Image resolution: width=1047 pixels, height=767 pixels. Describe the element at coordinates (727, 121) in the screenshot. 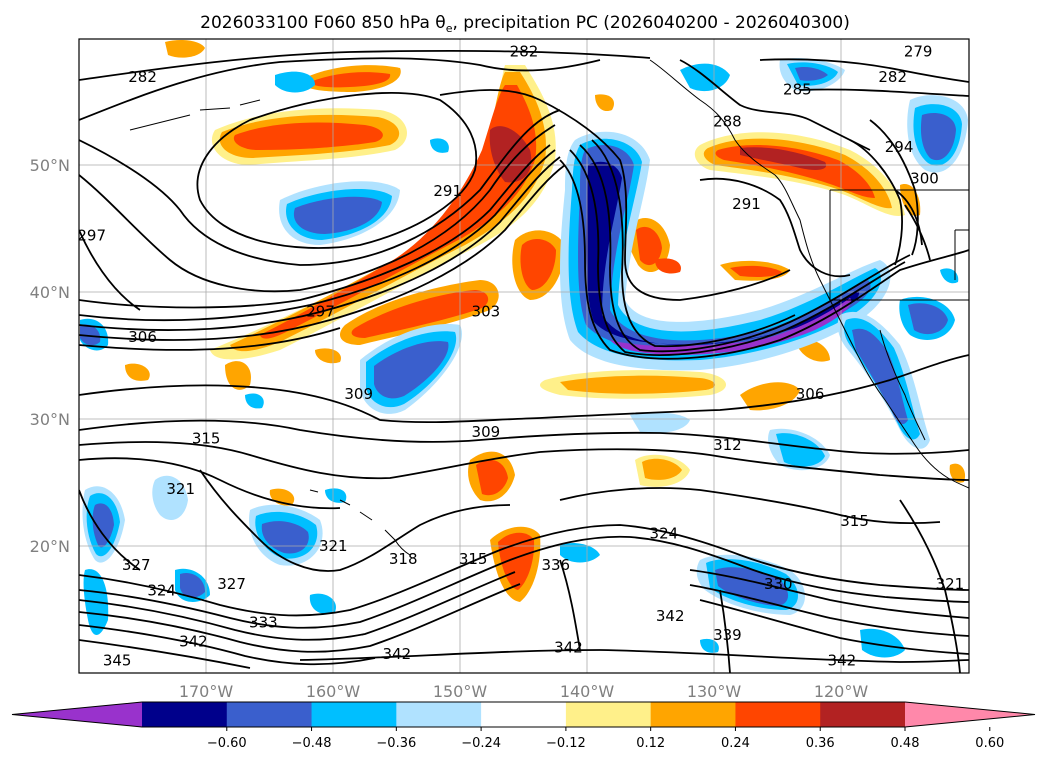

I see `contour-label: 288` at that location.